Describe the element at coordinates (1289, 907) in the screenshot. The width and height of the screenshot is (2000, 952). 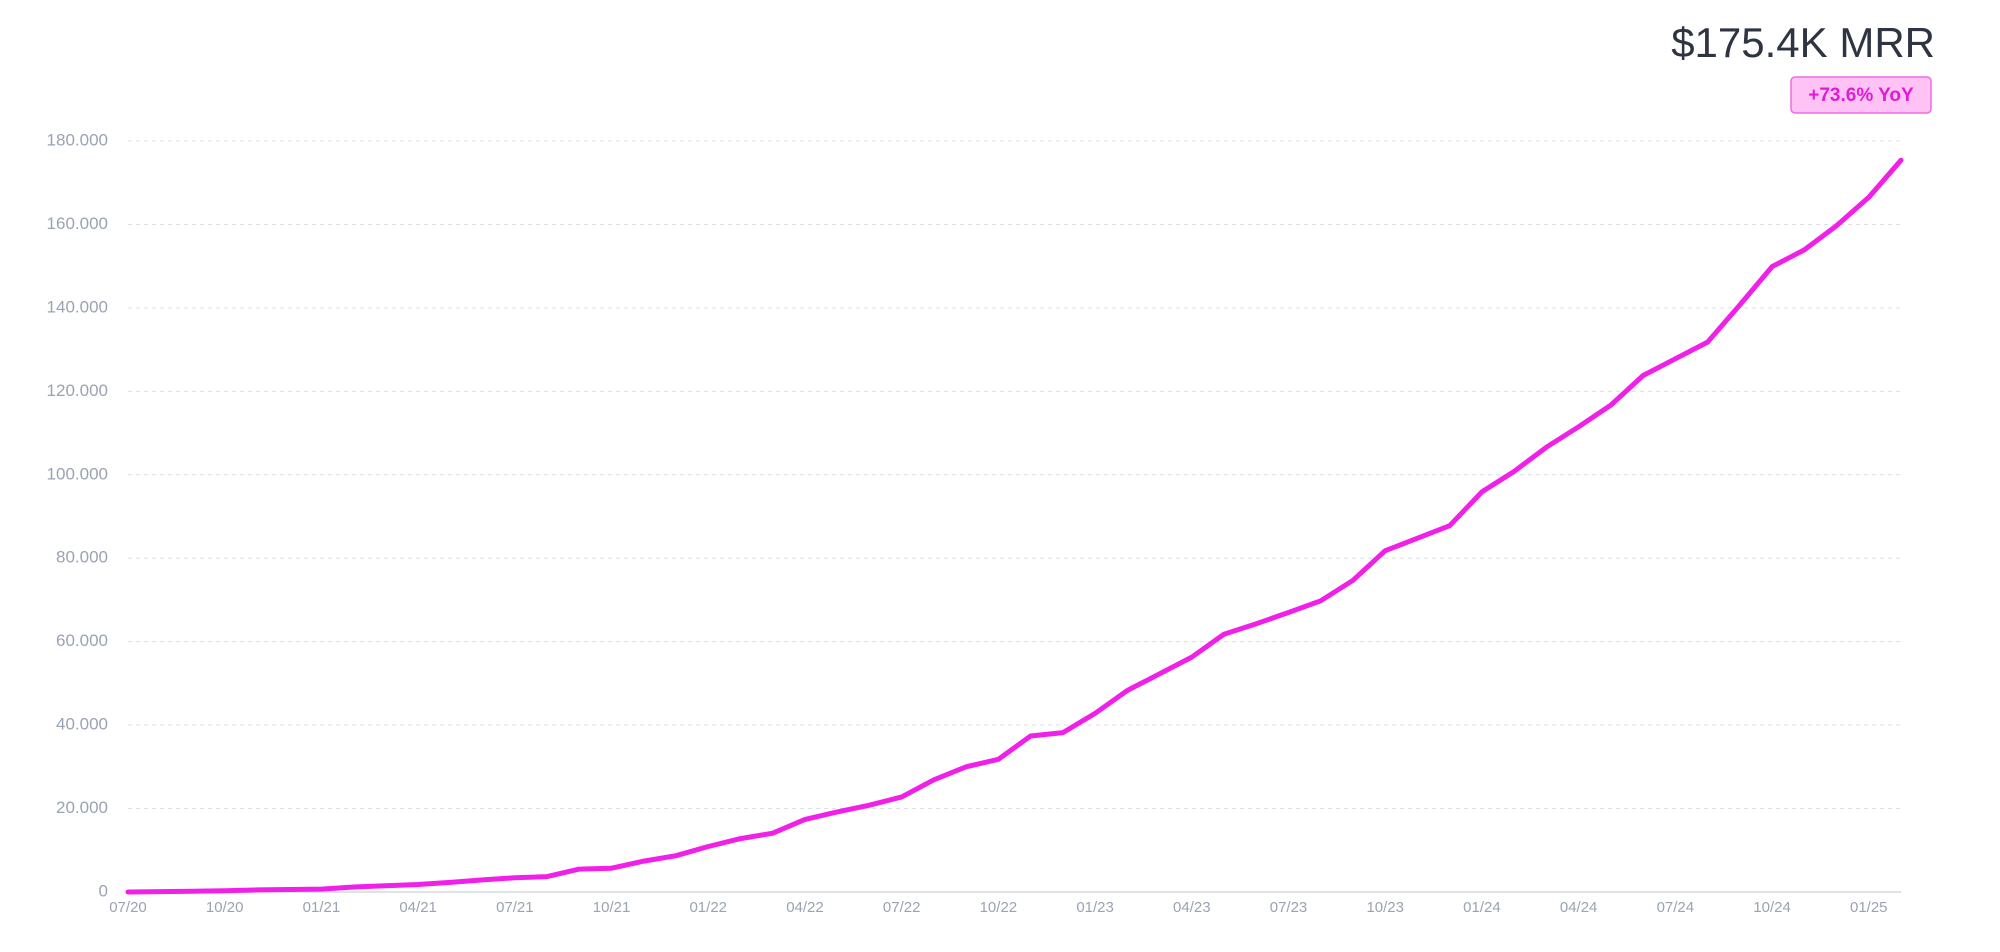
I see `x-tick-label: 07/23` at that location.